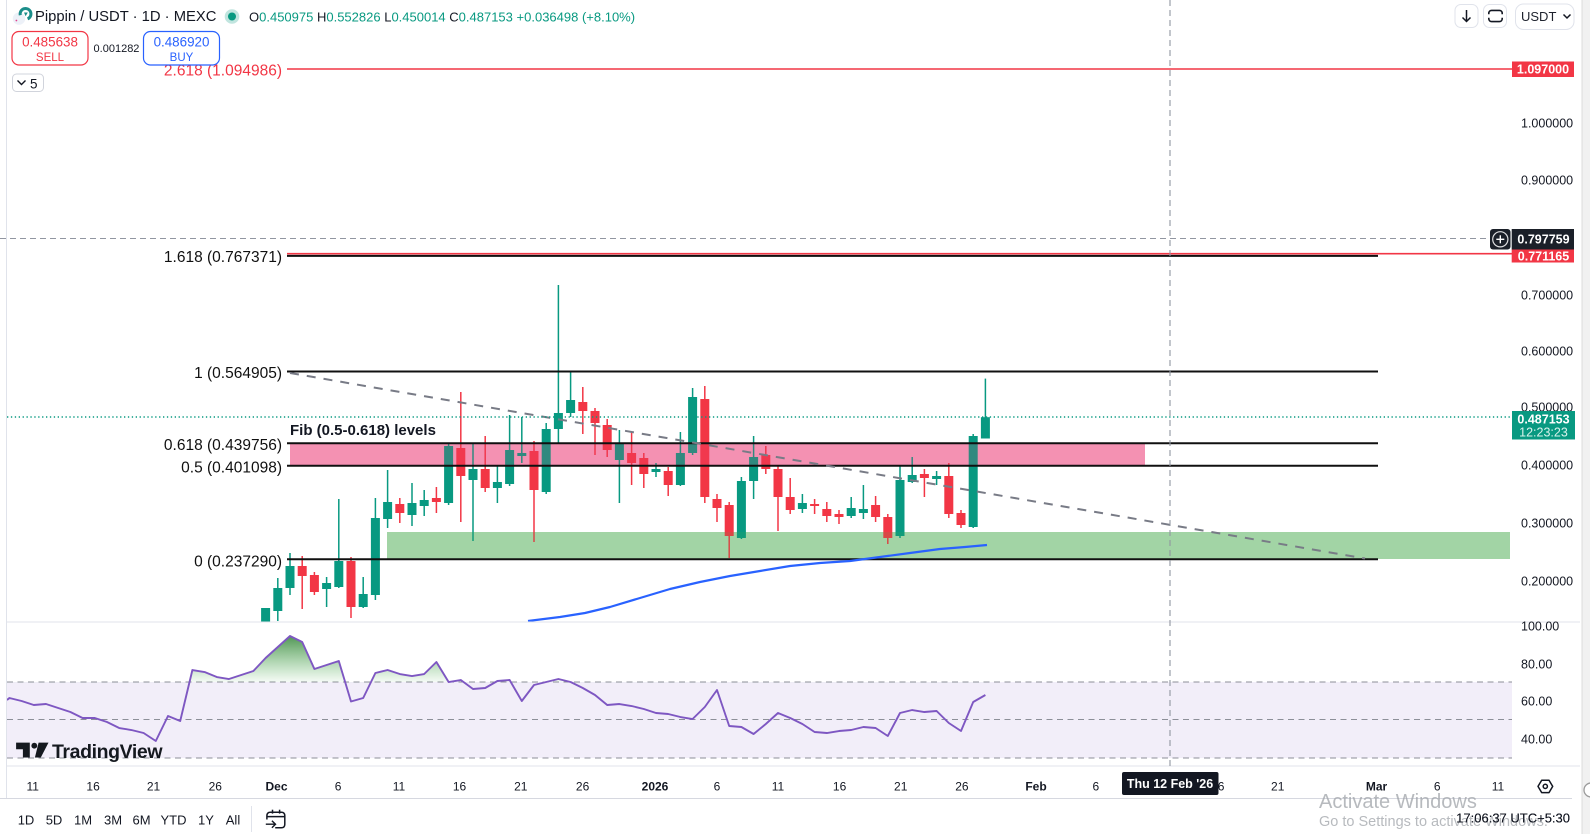 The width and height of the screenshot is (1590, 834). Describe the element at coordinates (1543, 433) in the screenshot. I see `svg-text: 12:23:23` at that location.